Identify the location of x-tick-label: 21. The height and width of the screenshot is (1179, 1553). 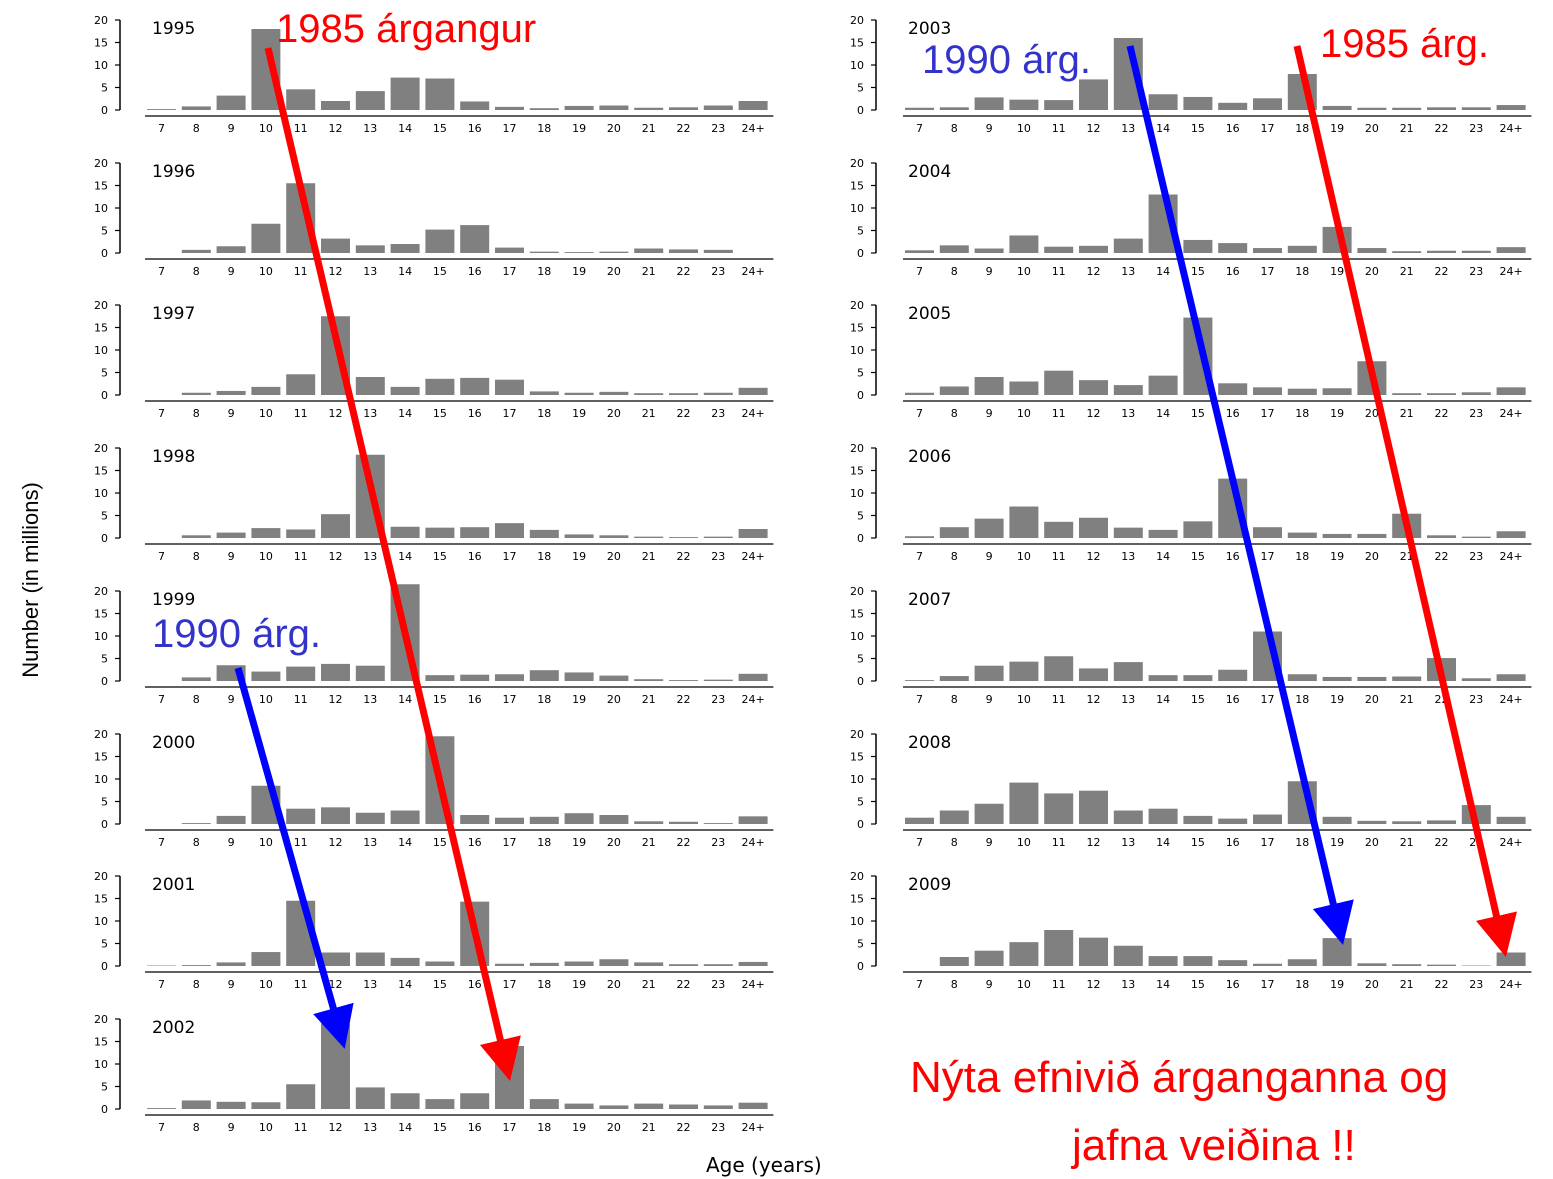
(1407, 271).